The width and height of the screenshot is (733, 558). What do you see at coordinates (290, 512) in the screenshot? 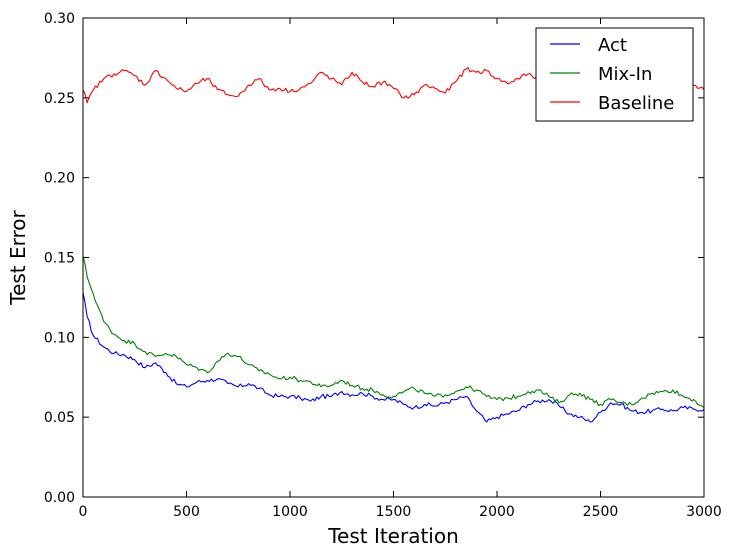
I see `x-tick-label: 1000` at bounding box center [290, 512].